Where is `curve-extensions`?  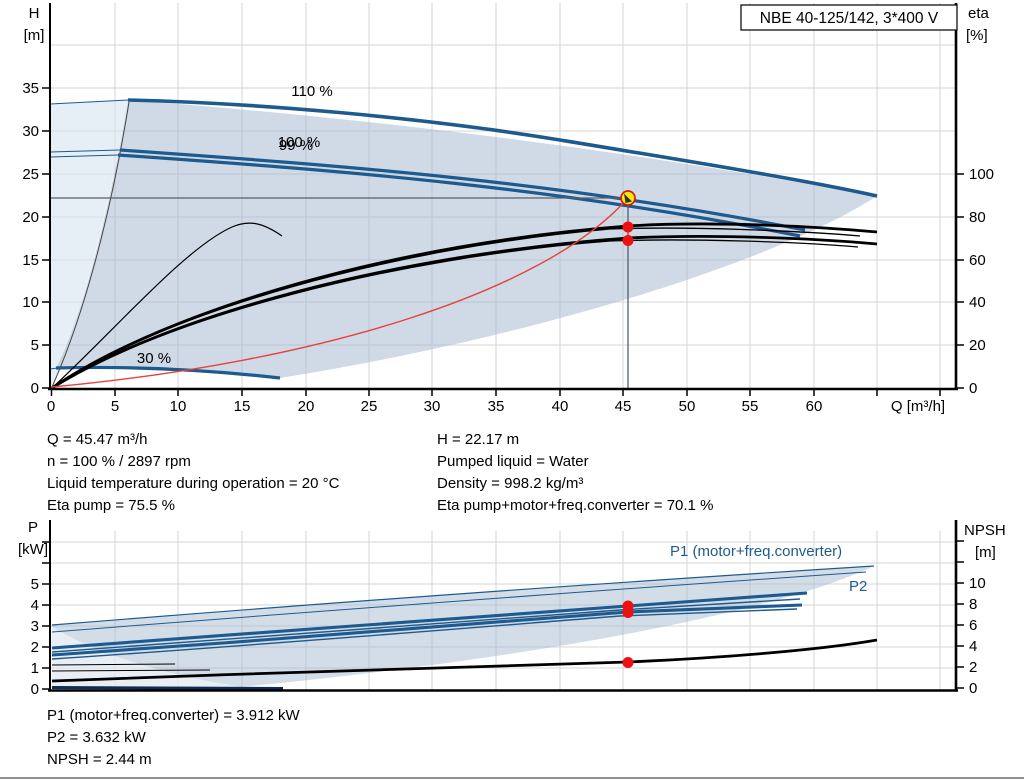
curve-extensions is located at coordinates (89, 234).